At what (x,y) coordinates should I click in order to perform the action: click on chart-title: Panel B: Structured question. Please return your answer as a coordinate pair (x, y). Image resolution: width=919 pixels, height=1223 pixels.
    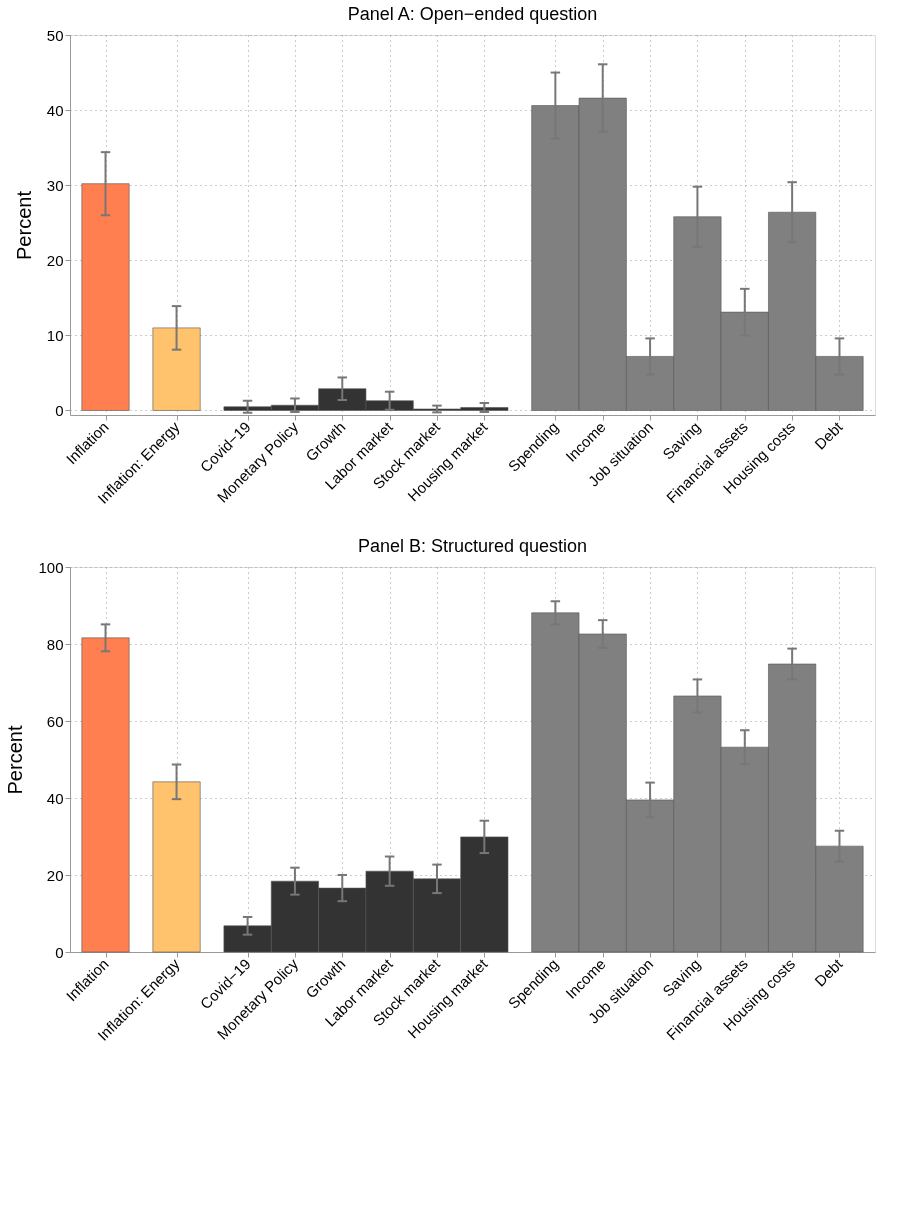
    Looking at the image, I should click on (472, 546).